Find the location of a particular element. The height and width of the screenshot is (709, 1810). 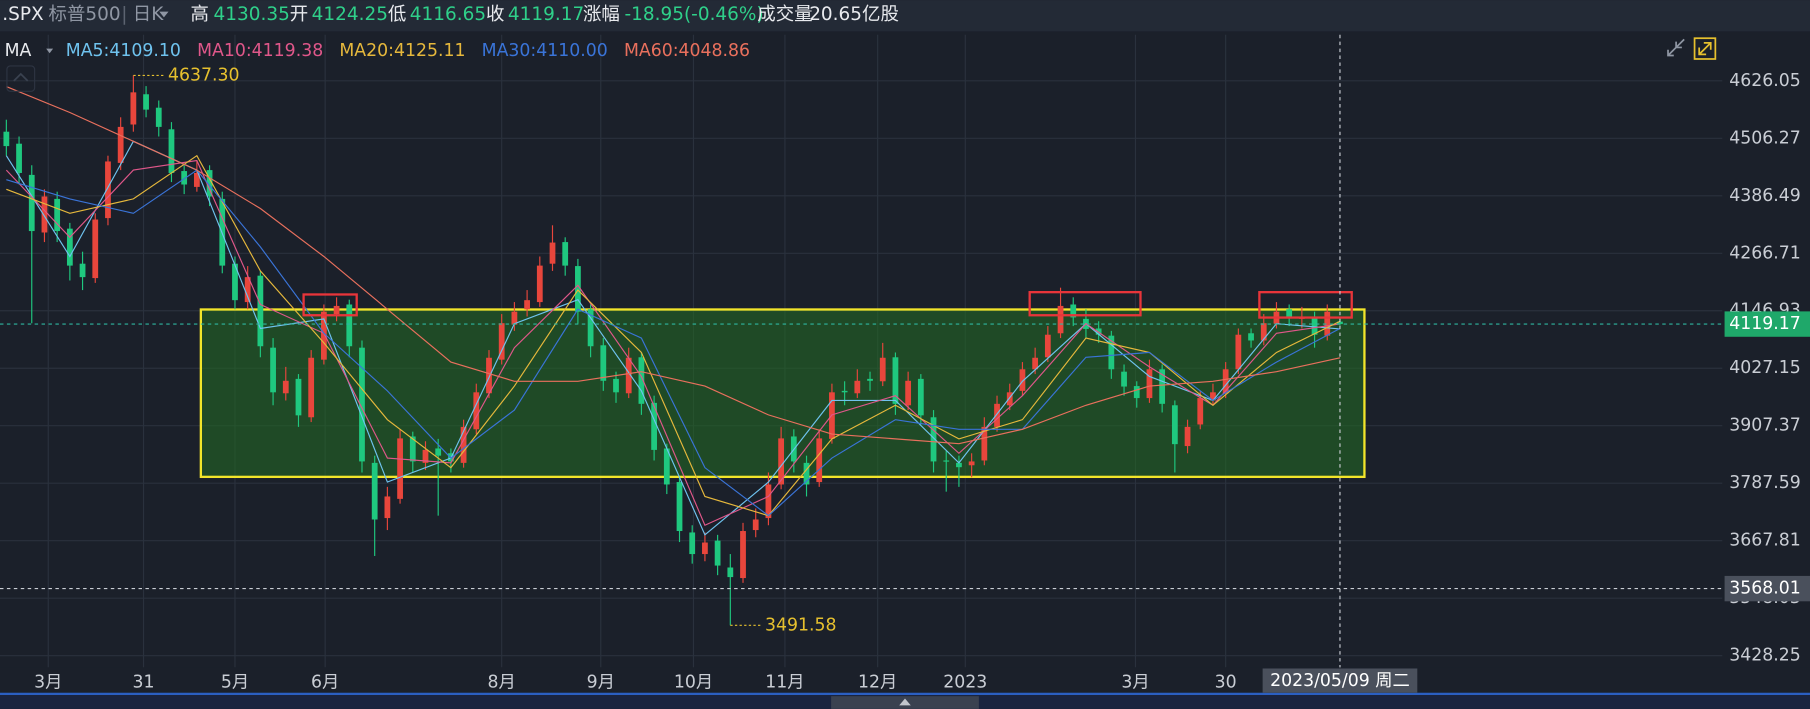

x-tick-label: 31 is located at coordinates (144, 682).